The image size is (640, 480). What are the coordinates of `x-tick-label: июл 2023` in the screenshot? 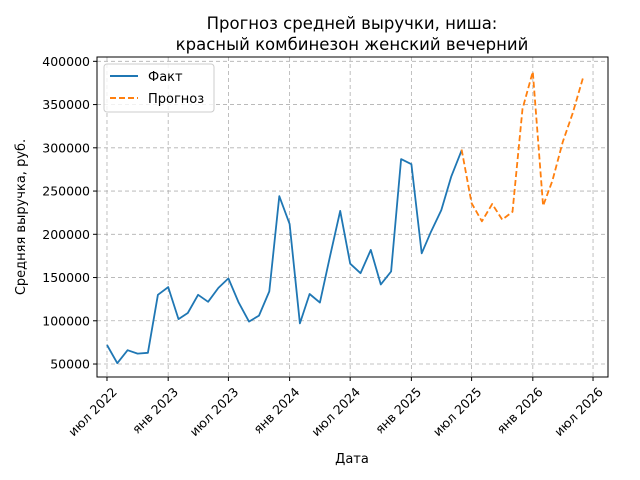 It's located at (214, 411).